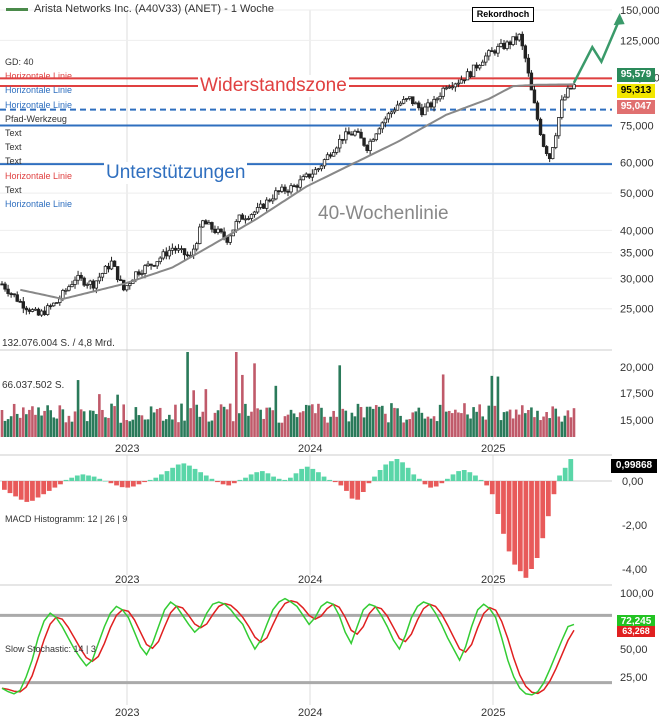 This screenshot has height=719, width=659. I want to click on price-tick-label: 125,000, so click(639, 41).